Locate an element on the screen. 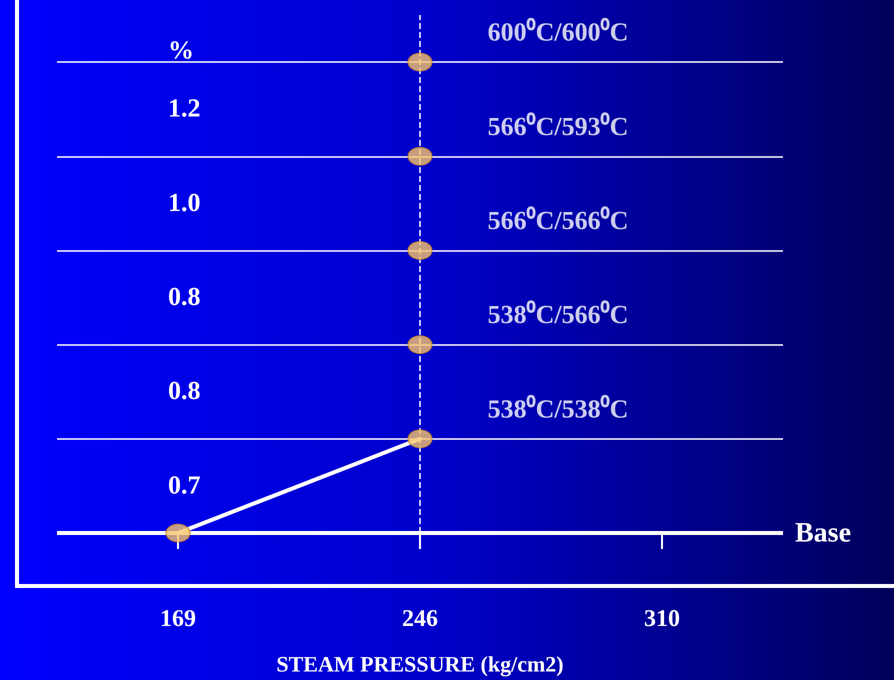  text: 566⁰C/593⁰C is located at coordinates (558, 126).